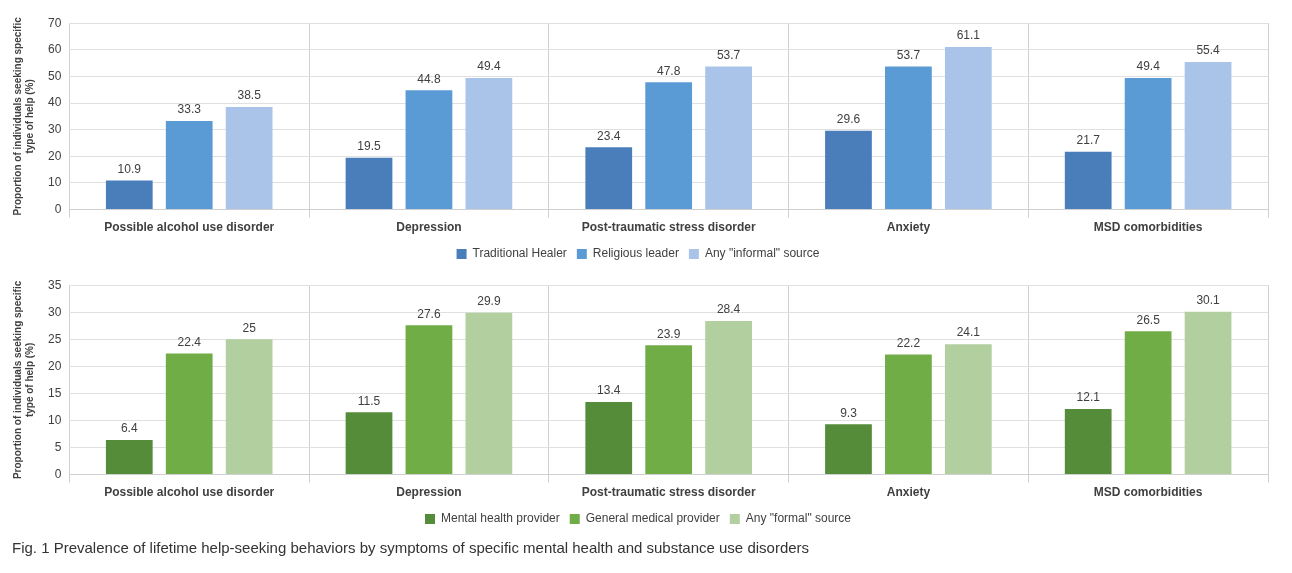  What do you see at coordinates (129, 428) in the screenshot?
I see `data-label: 6.4` at bounding box center [129, 428].